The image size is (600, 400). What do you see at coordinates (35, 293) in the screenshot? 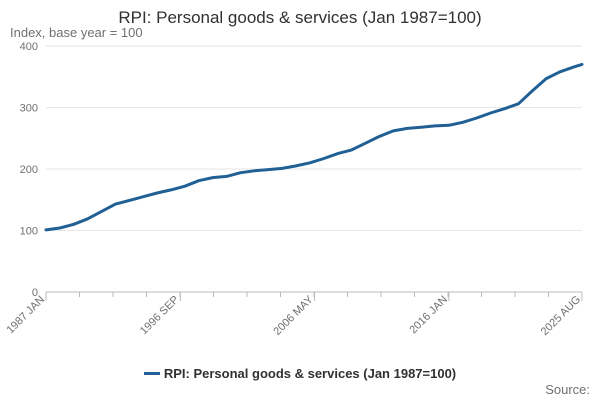
I see `y-tick-label: 0` at bounding box center [35, 293].